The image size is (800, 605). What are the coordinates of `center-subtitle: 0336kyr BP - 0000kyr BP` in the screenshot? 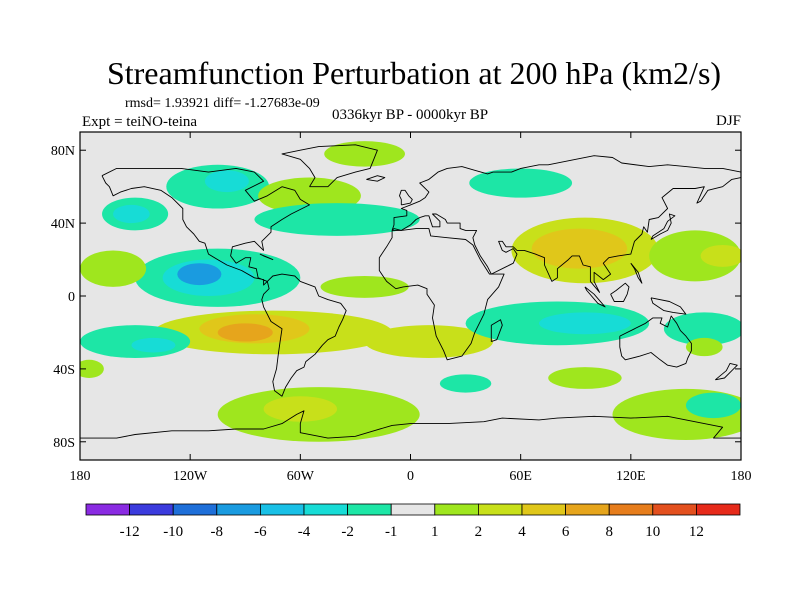 It's located at (410, 115).